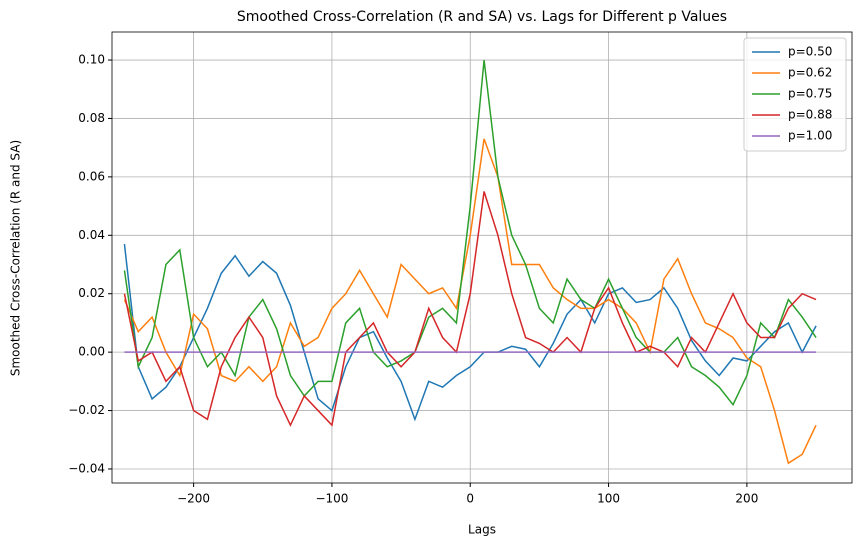 This screenshot has width=866, height=547. Describe the element at coordinates (16, 258) in the screenshot. I see `y-axis-label: Smoothed Cross-Correlation (R and SA)` at that location.